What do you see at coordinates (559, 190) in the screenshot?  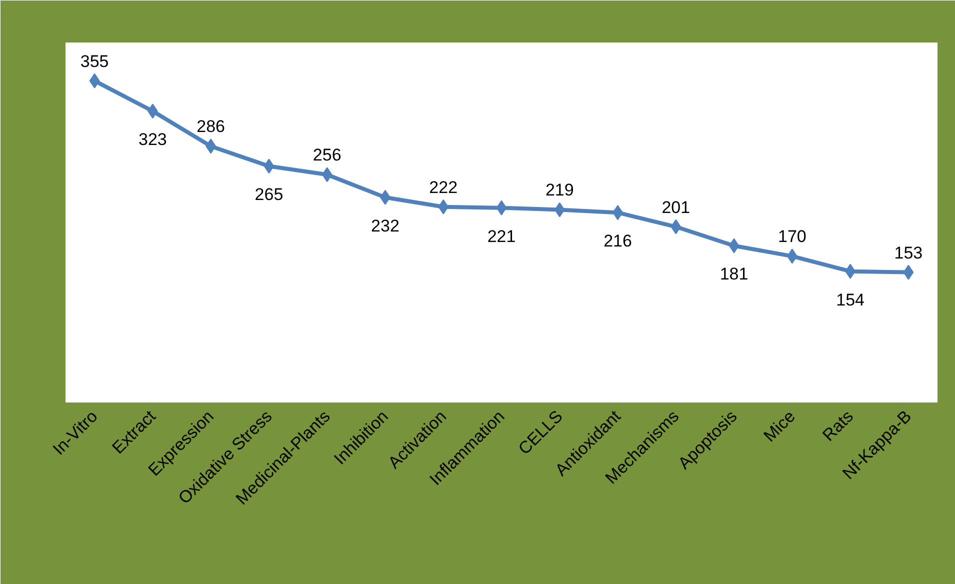 I see `data-label: 219` at bounding box center [559, 190].